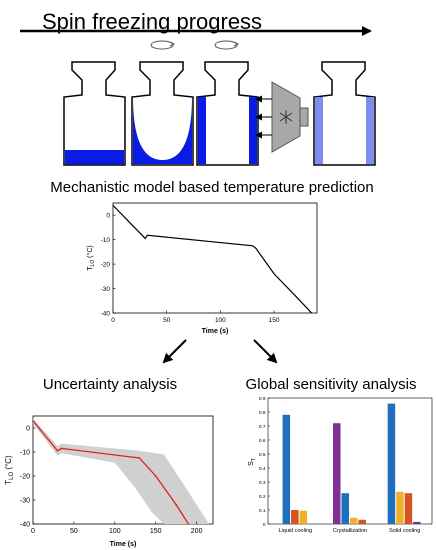  I want to click on chart3-ytick-label: 0.8, so click(262, 413).